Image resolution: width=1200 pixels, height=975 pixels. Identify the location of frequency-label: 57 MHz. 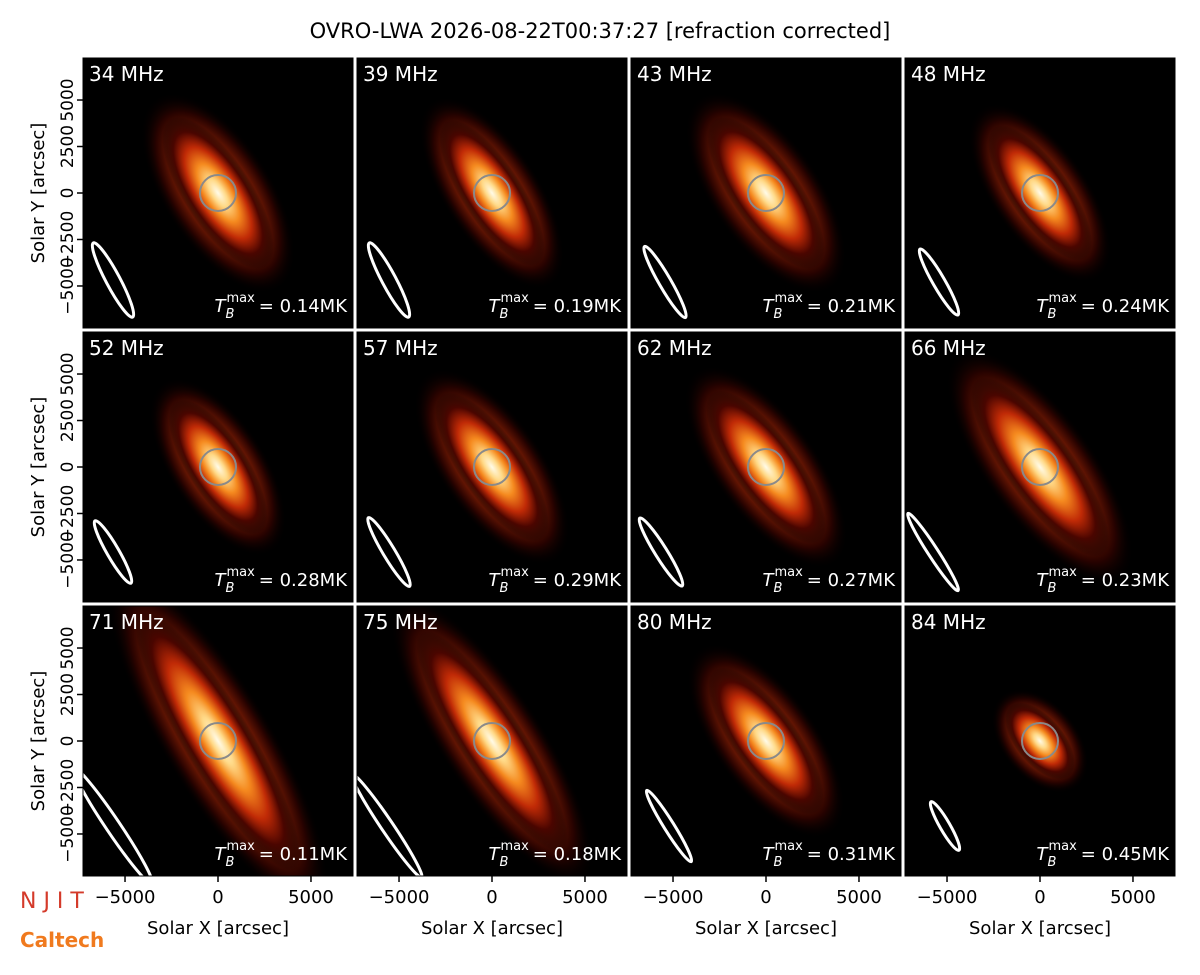
(400, 348).